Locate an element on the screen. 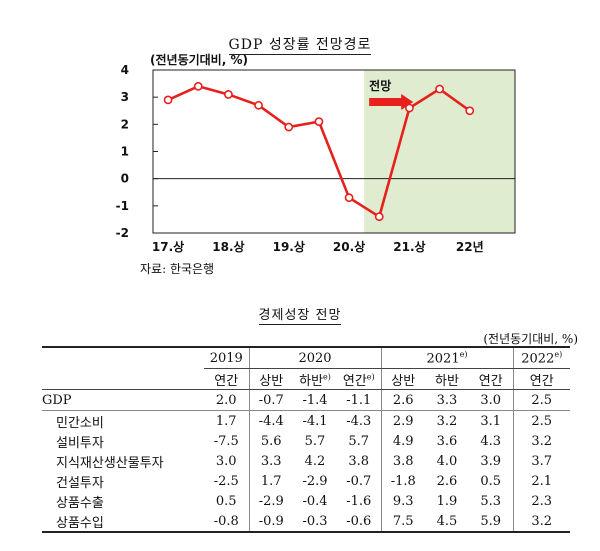  table-cell: 4.5 is located at coordinates (447, 522).